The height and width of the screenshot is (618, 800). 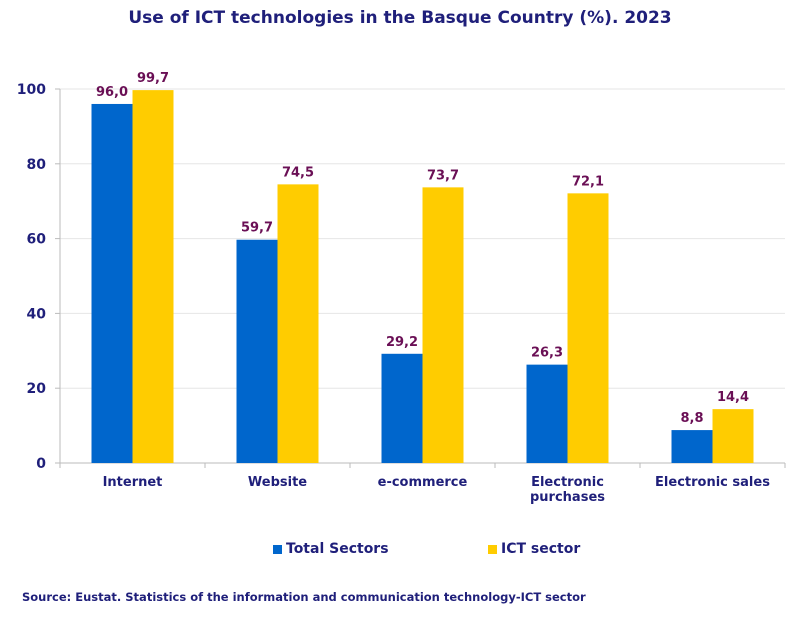 What do you see at coordinates (443, 175) in the screenshot?
I see `data-label: 73,7` at bounding box center [443, 175].